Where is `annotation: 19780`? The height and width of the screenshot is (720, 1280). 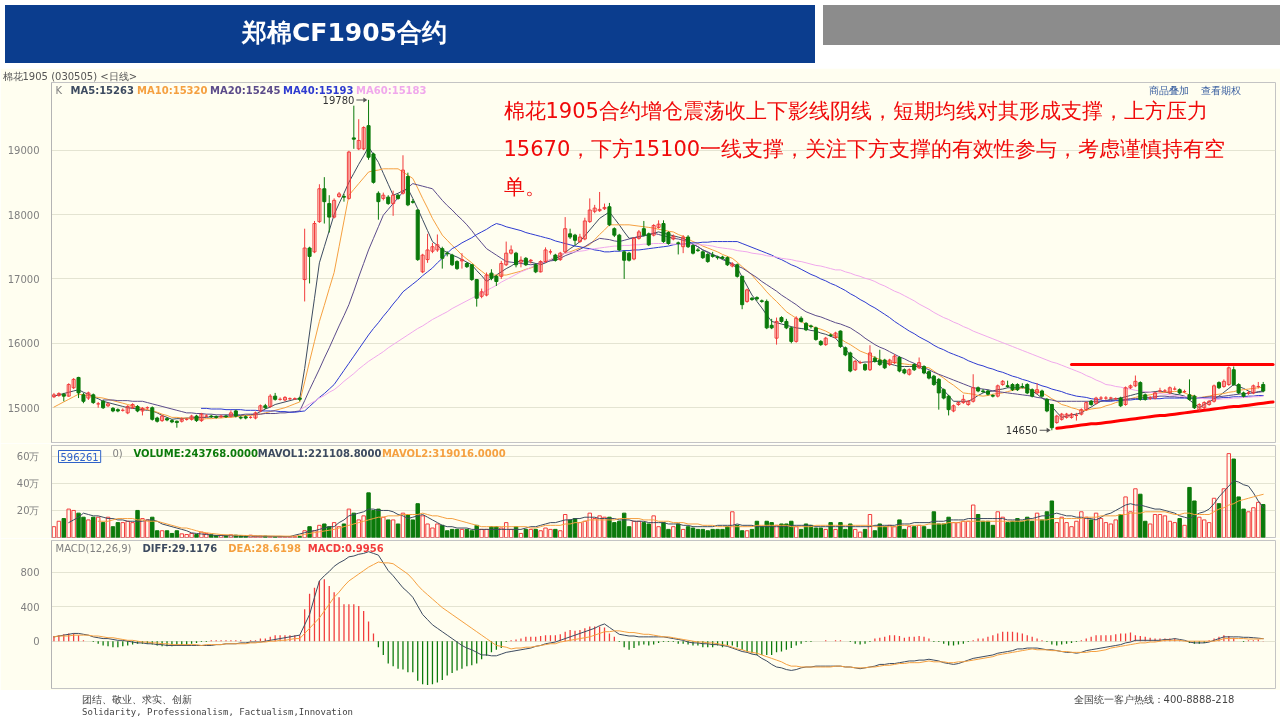
annotation: 19780 is located at coordinates (338, 100).